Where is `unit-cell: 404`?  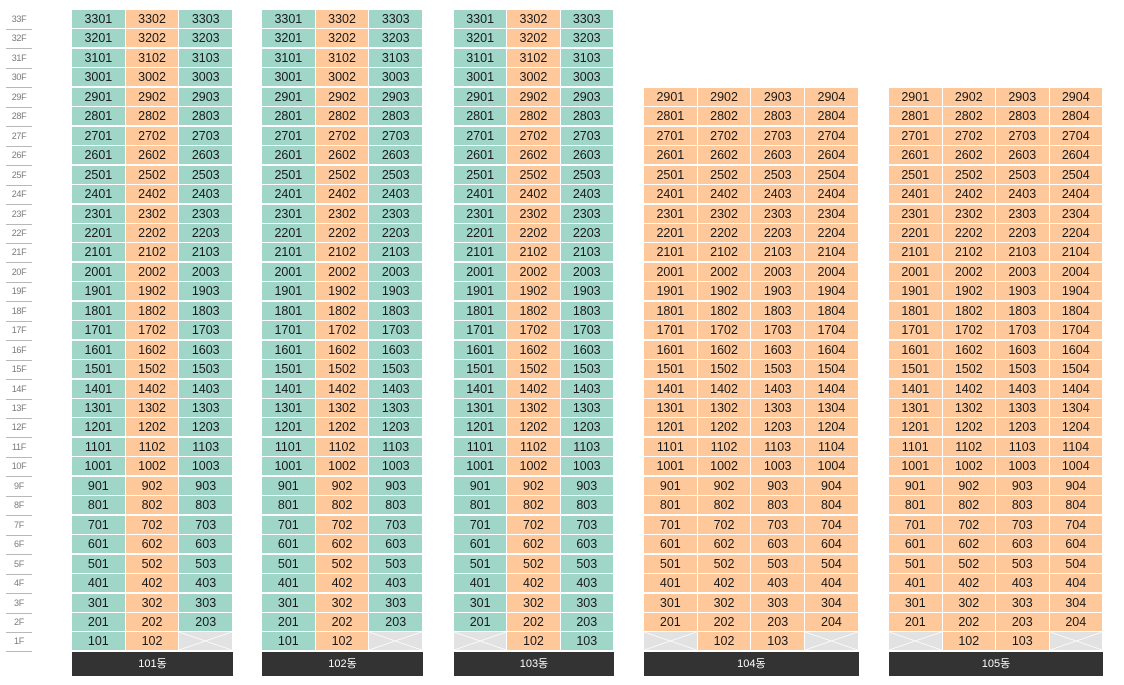
unit-cell: 404 is located at coordinates (1076, 584).